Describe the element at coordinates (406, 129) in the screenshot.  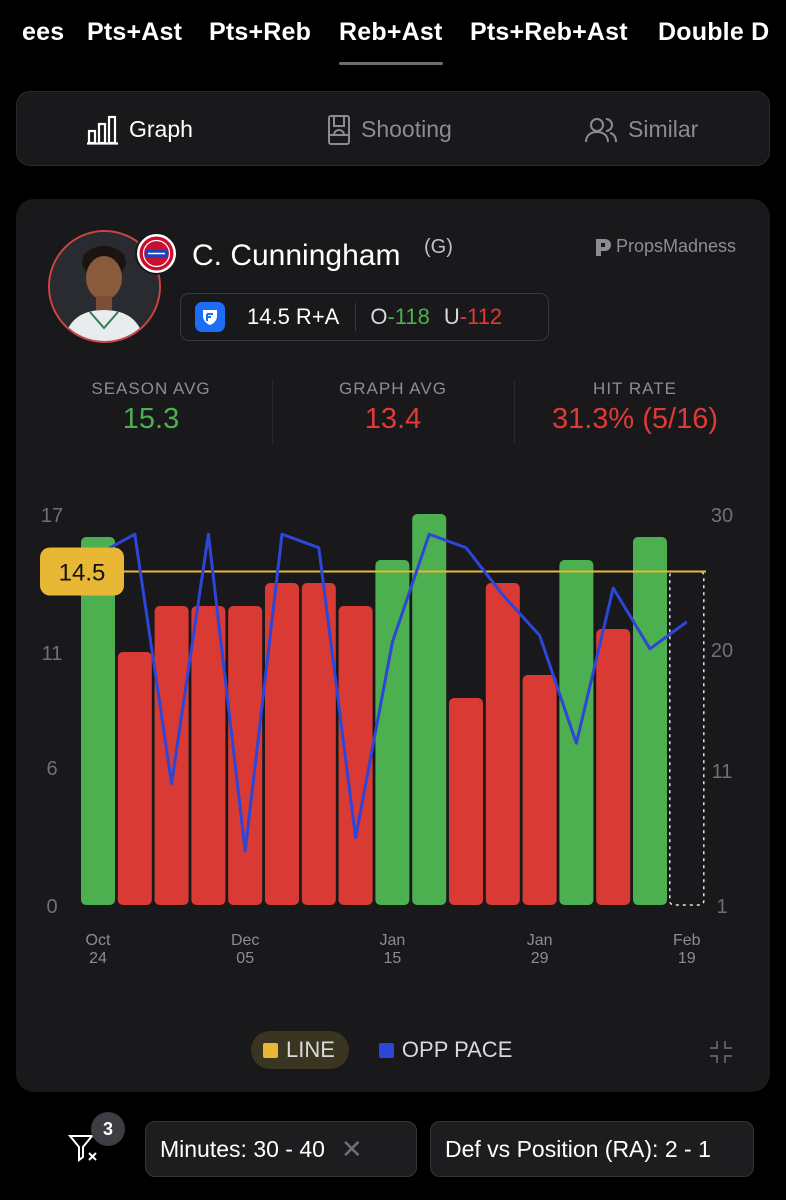
I see `segment-shooting-label: Shooting` at that location.